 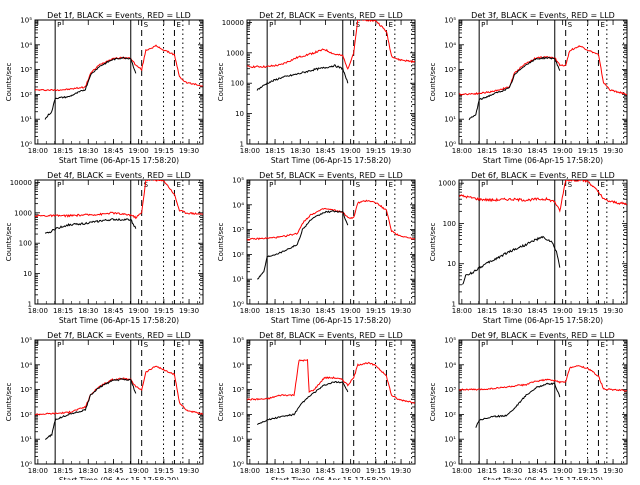 I want to click on chart-title: Det 1f, BLACK = Events, RED = LLD, so click(x=119, y=15).